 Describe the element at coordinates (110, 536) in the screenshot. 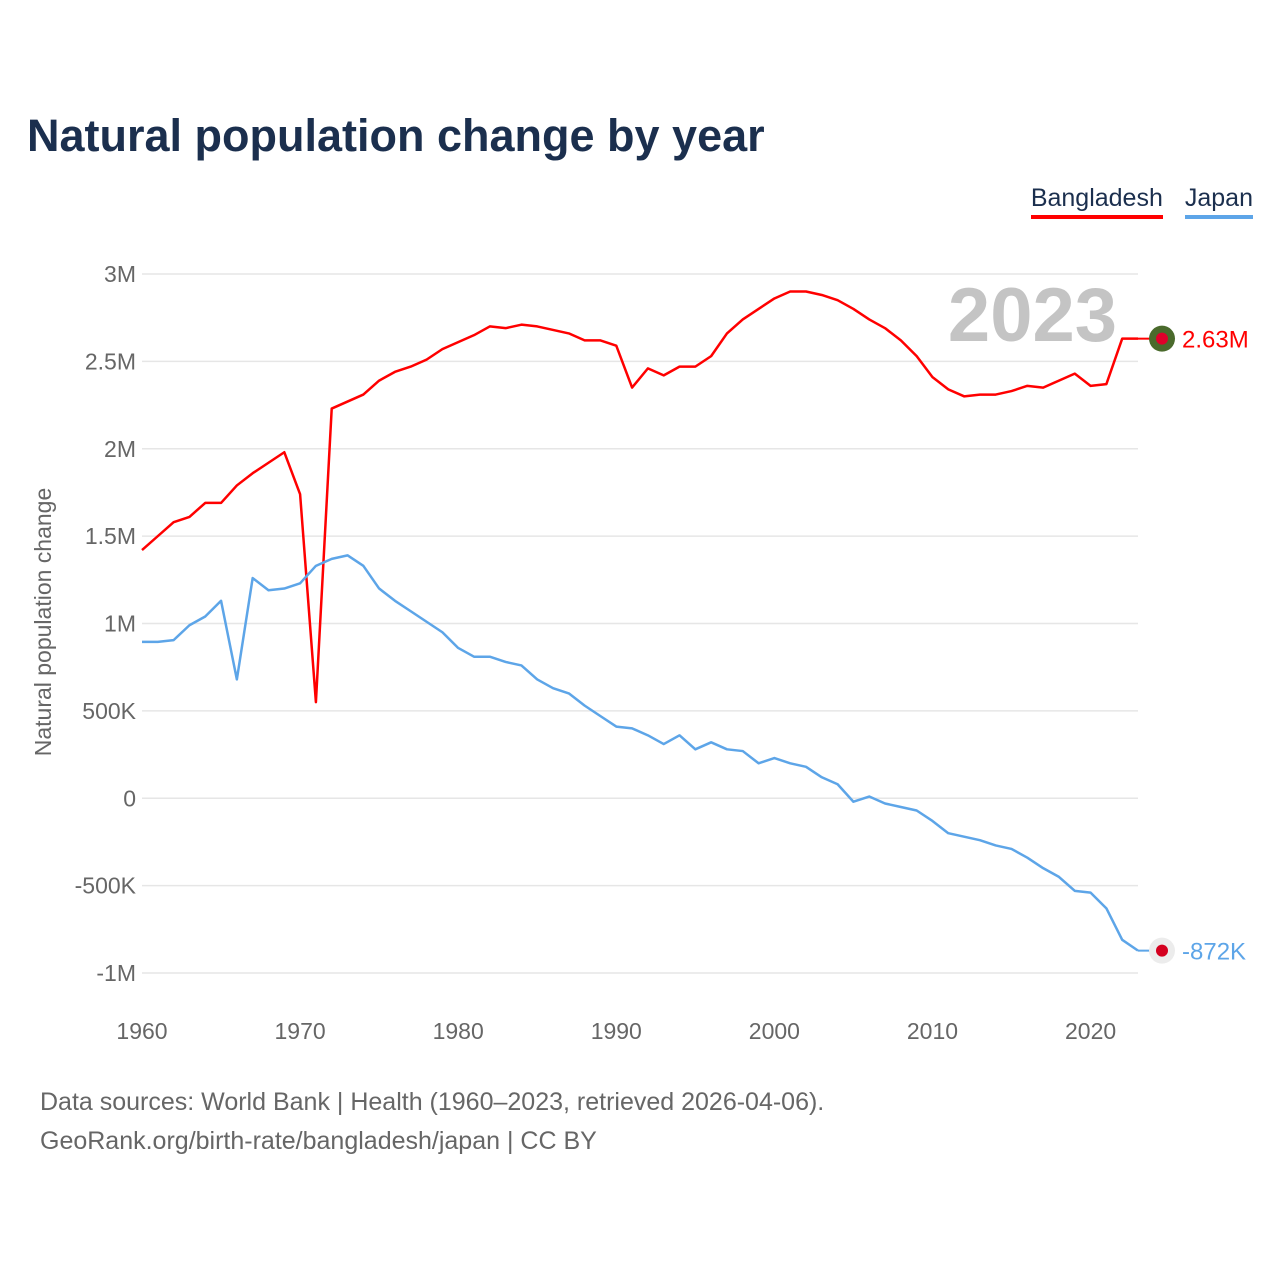

I see `y-tick-label: 1.5M` at that location.